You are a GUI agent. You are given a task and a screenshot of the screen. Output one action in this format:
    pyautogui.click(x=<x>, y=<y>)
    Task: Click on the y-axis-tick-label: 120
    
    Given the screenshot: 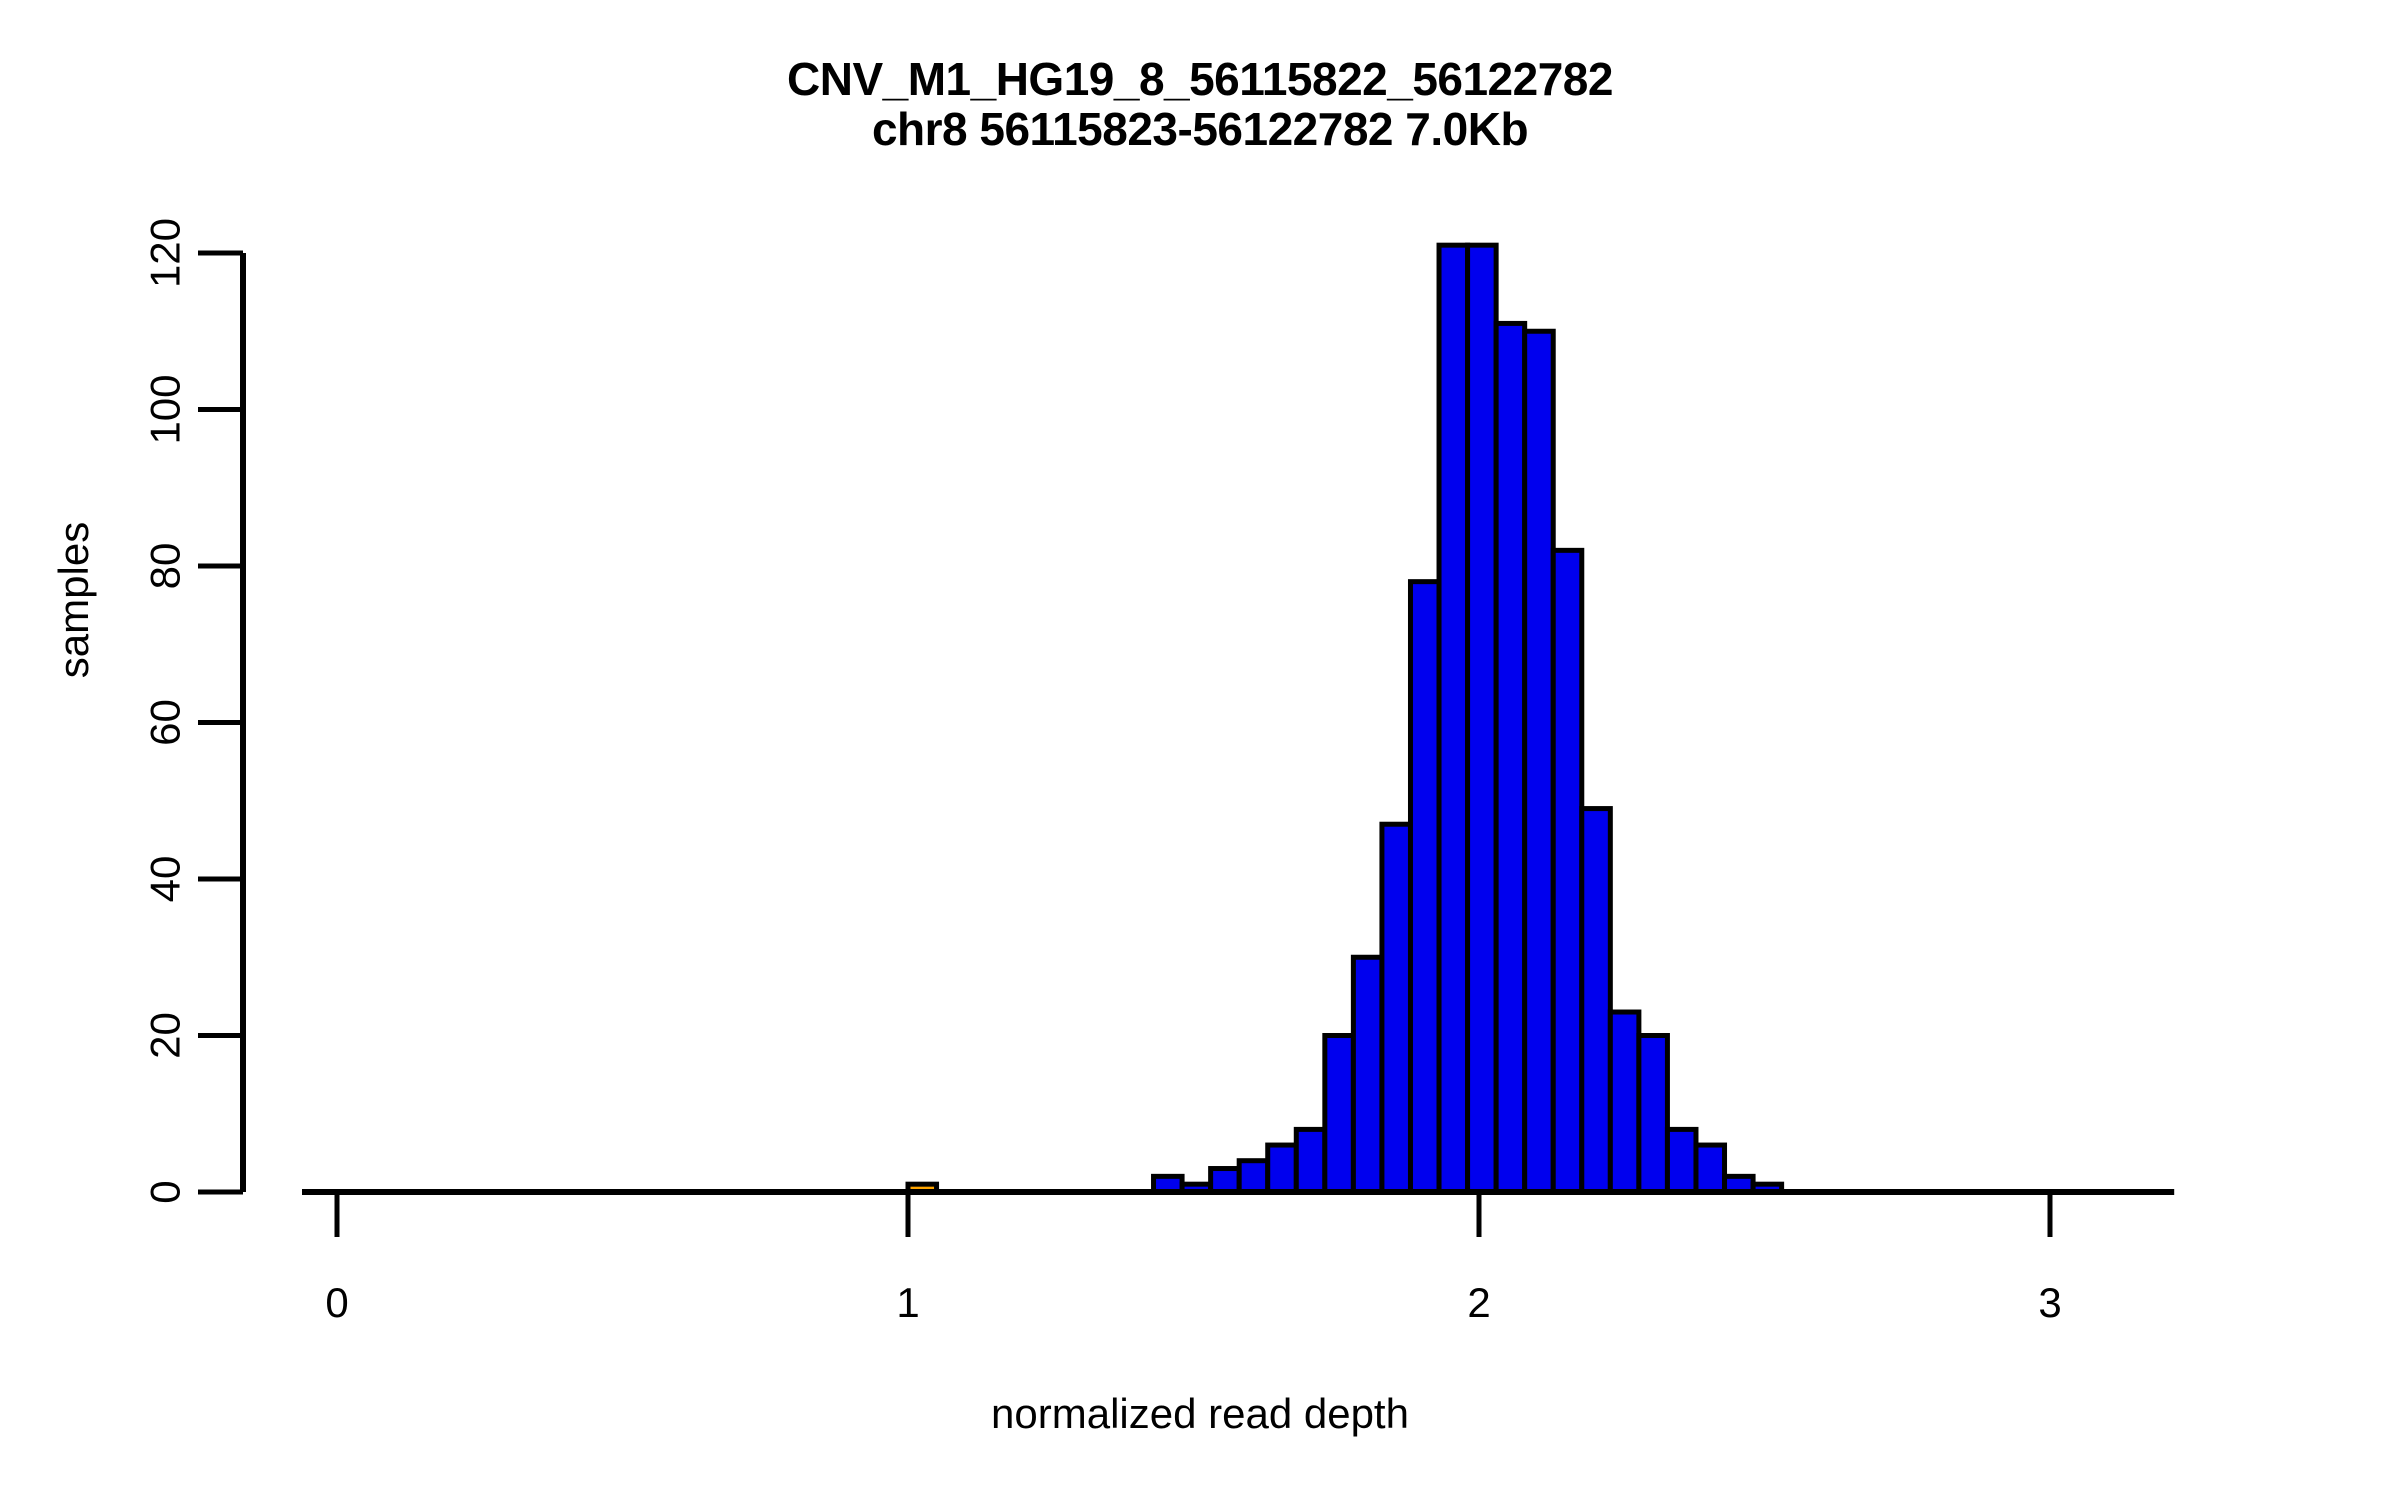 What is the action you would take?
    pyautogui.click(x=165, y=253)
    